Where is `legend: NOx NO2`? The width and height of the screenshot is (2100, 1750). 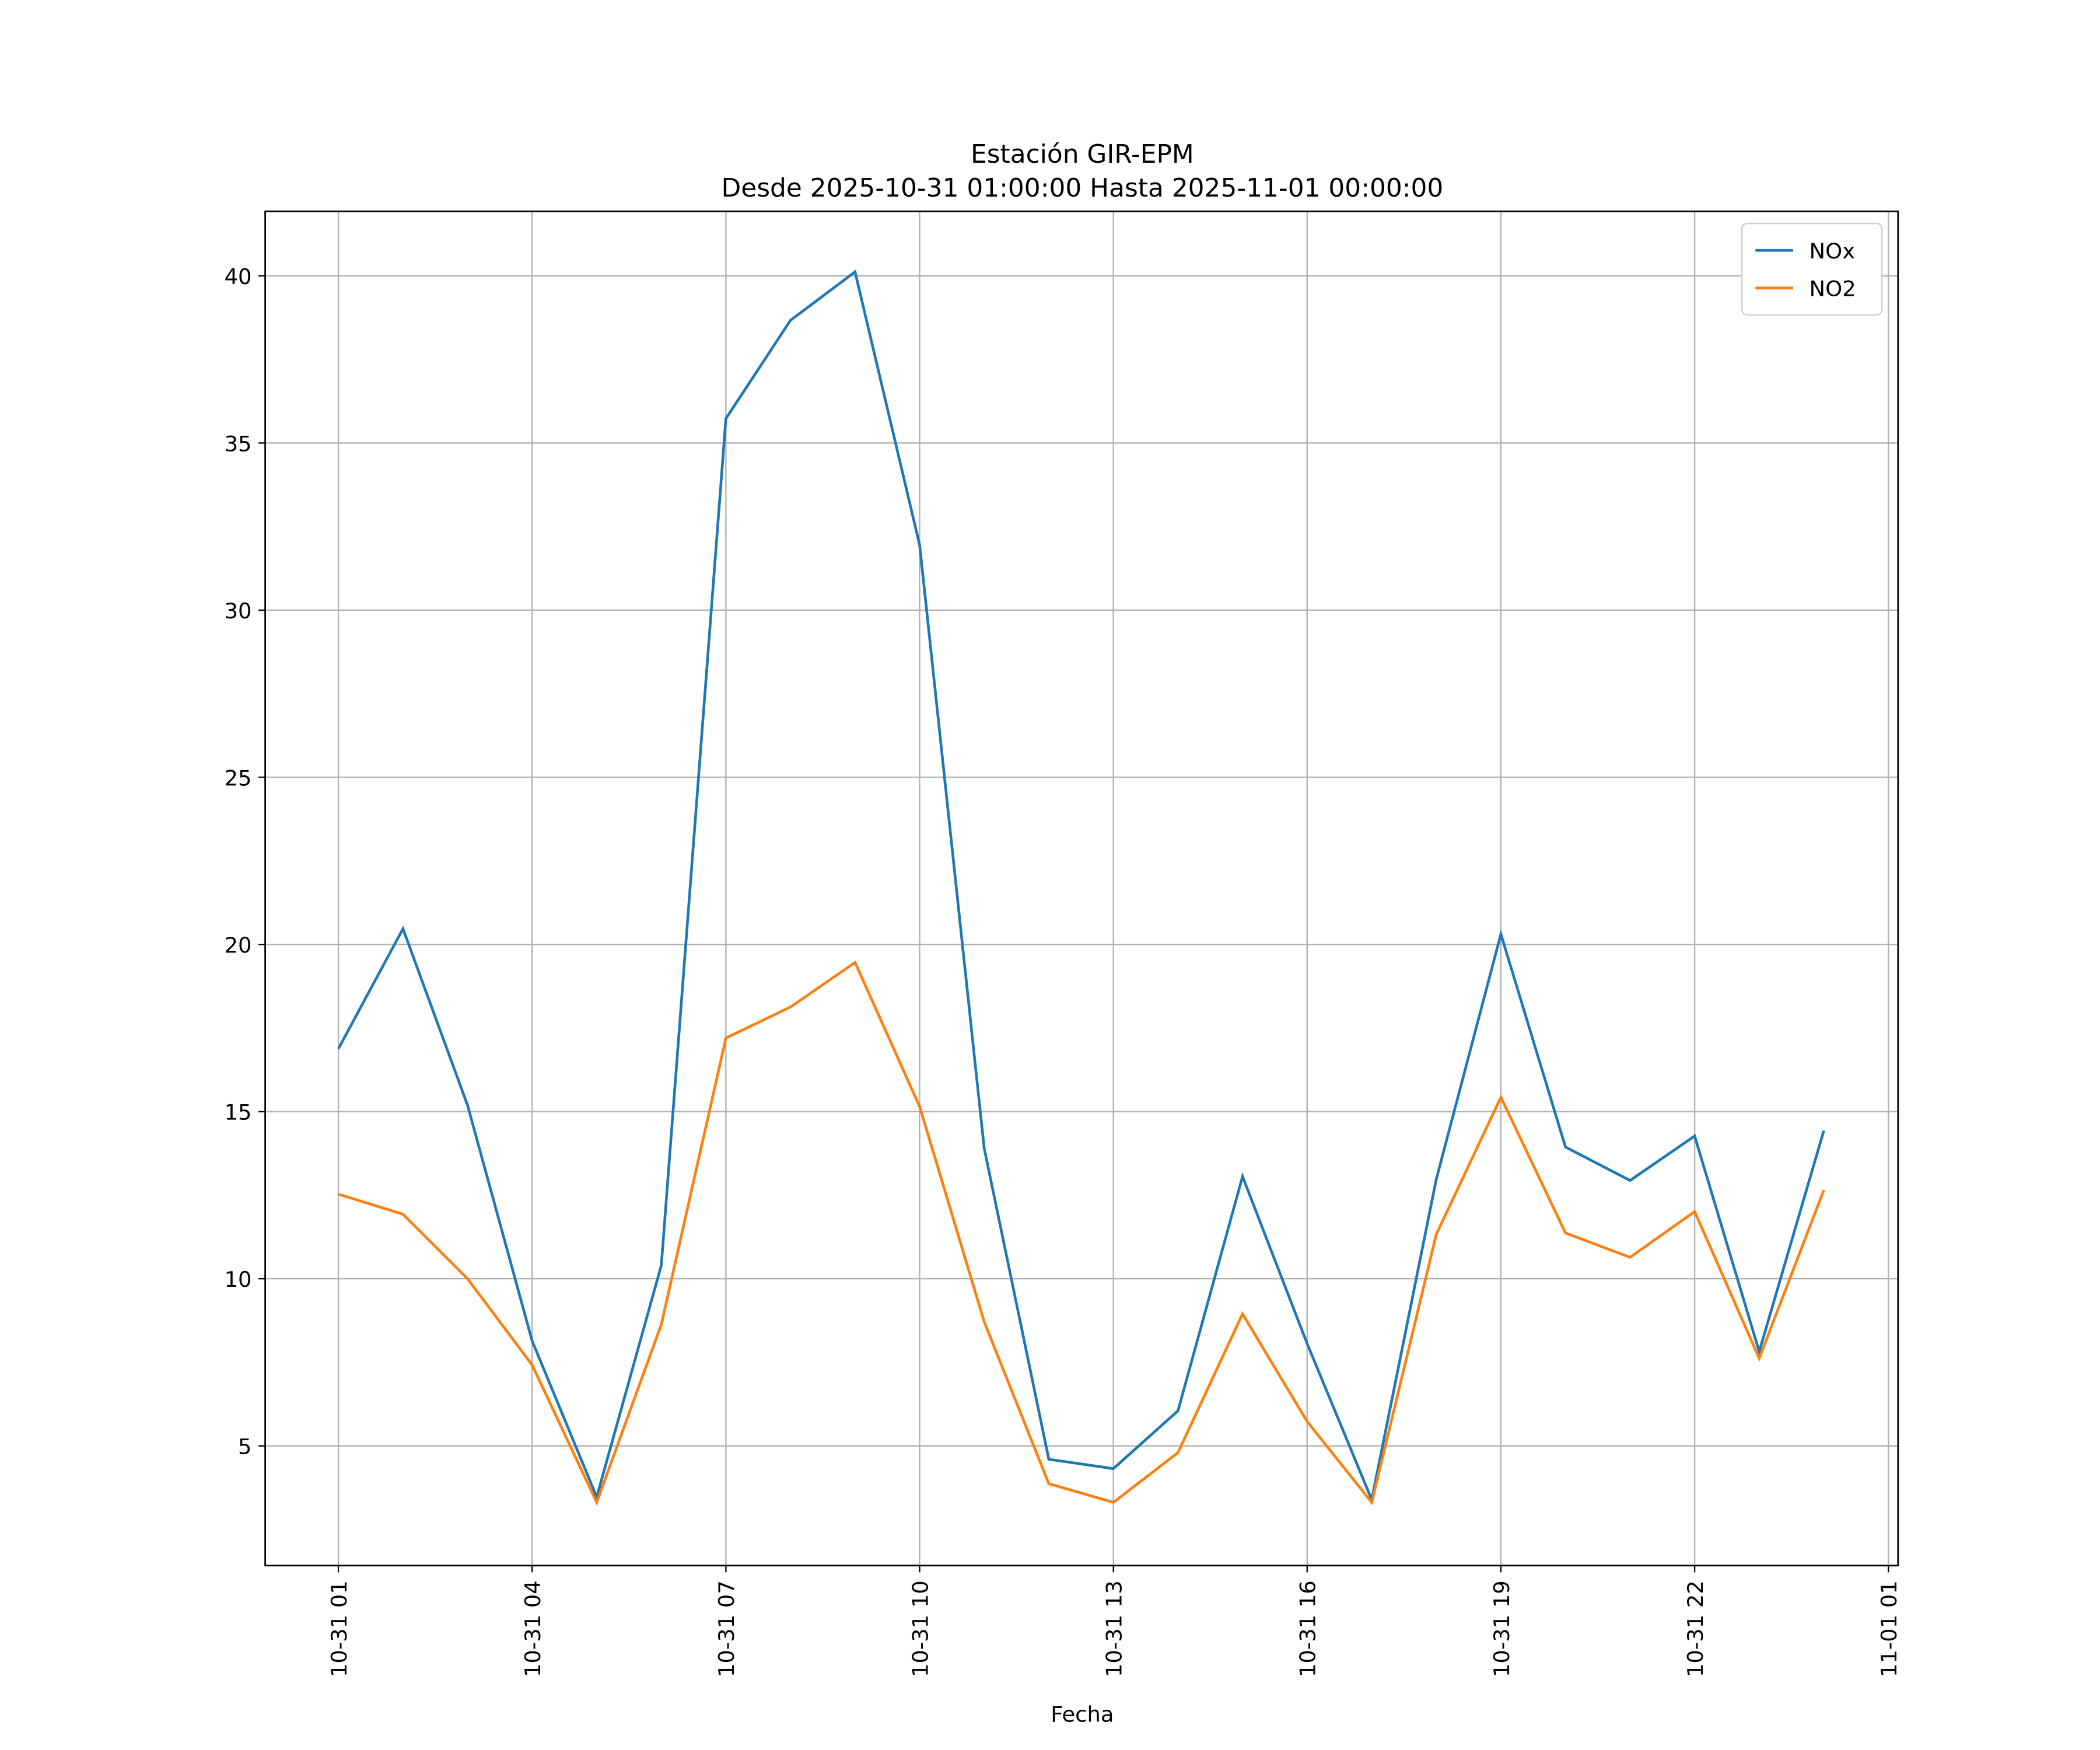
legend: NOx NO2 is located at coordinates (1812, 269).